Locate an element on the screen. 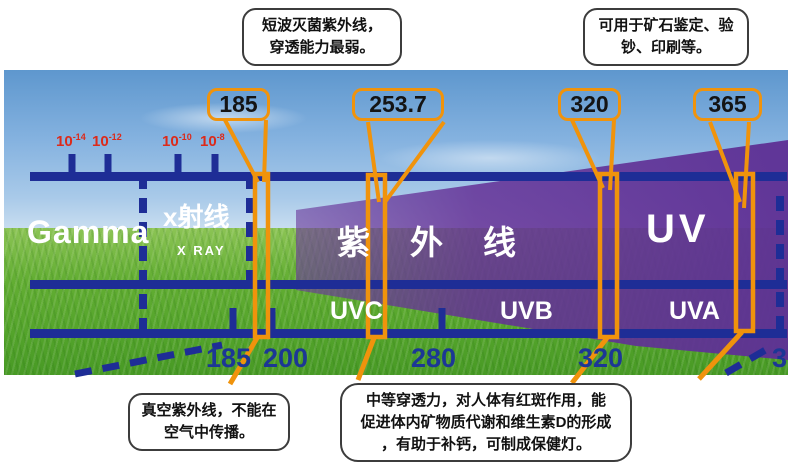 The image size is (790, 465). funnel-320-right is located at coordinates (612, 155).